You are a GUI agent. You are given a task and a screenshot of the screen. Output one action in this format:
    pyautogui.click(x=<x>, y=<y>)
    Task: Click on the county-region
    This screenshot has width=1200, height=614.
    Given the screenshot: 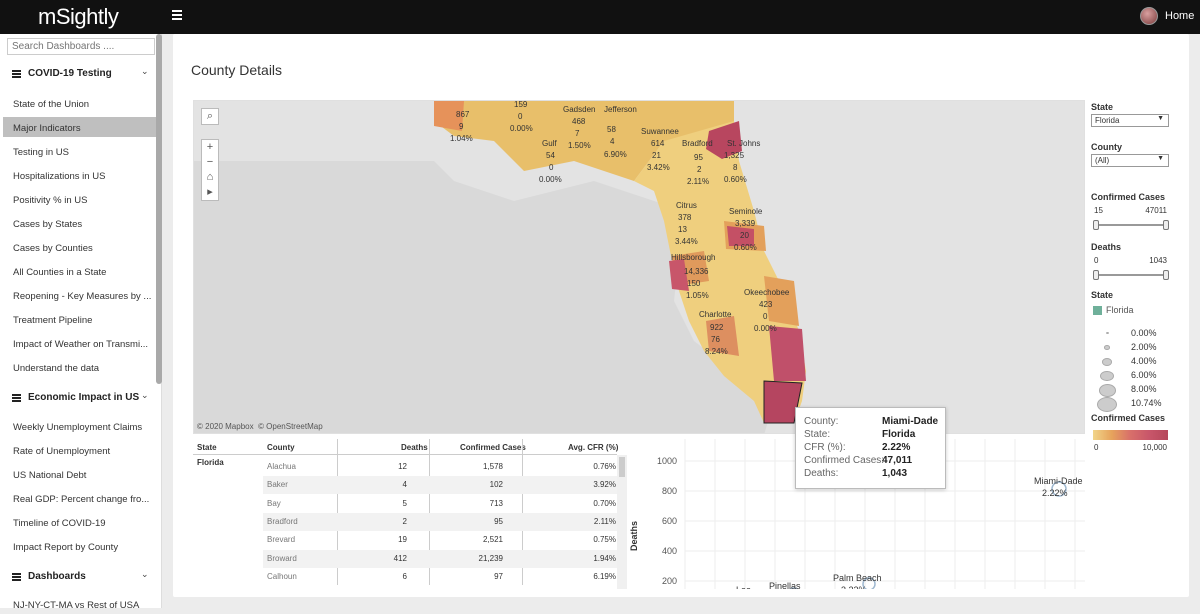 What is the action you would take?
    pyautogui.click(x=783, y=402)
    